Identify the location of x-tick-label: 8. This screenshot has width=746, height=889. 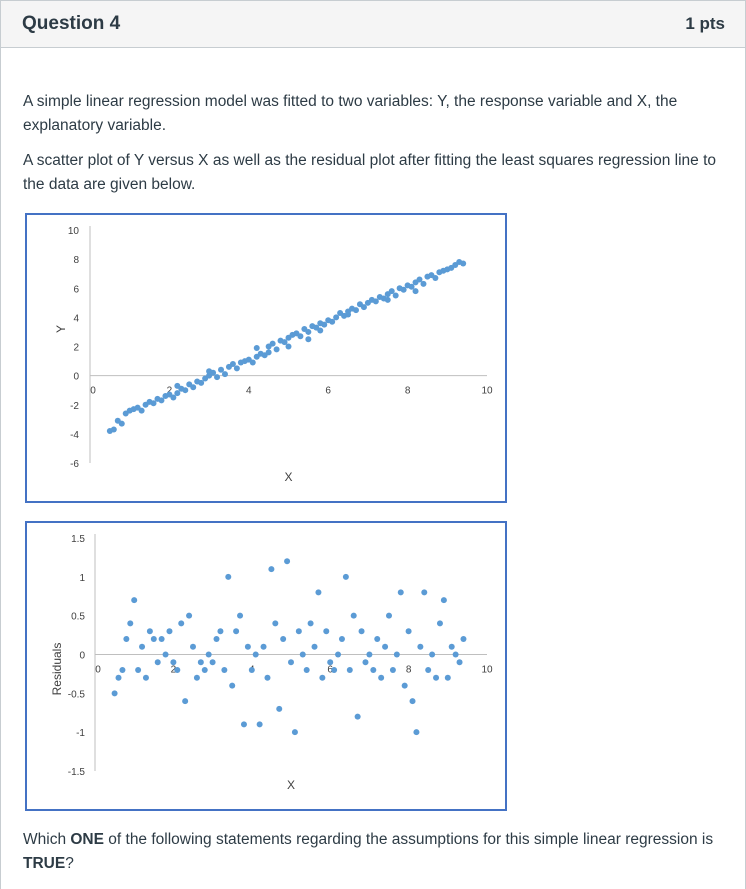
(408, 391).